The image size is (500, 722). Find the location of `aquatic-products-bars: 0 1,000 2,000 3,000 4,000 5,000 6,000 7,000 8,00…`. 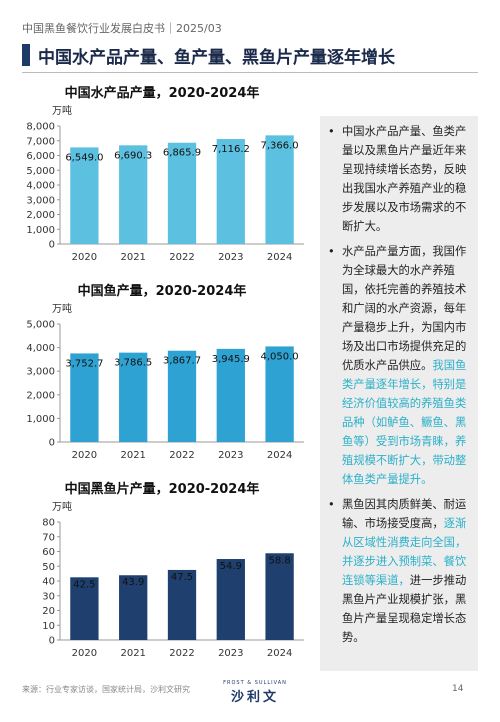

aquatic-products-bars: 0 1,000 2,000 3,000 4,000 5,000 6,000 7,000 8,00… is located at coordinates (165, 192).